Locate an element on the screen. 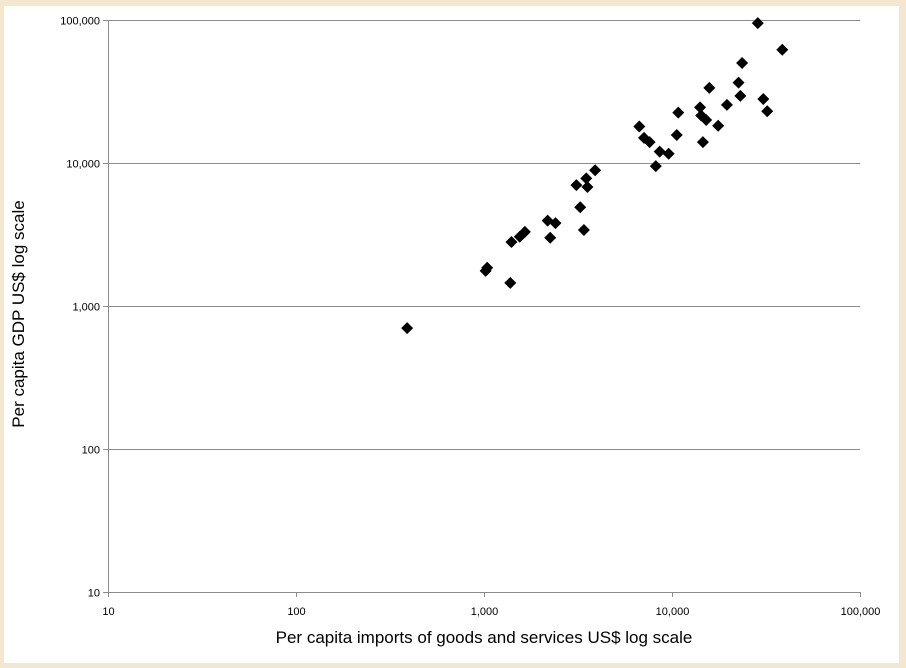  x-tick-label: 100,000 is located at coordinates (861, 612).